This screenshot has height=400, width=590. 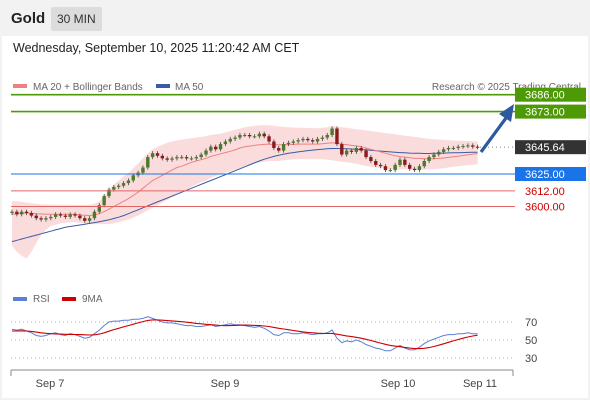 I want to click on pivot-tag, so click(x=550, y=174).